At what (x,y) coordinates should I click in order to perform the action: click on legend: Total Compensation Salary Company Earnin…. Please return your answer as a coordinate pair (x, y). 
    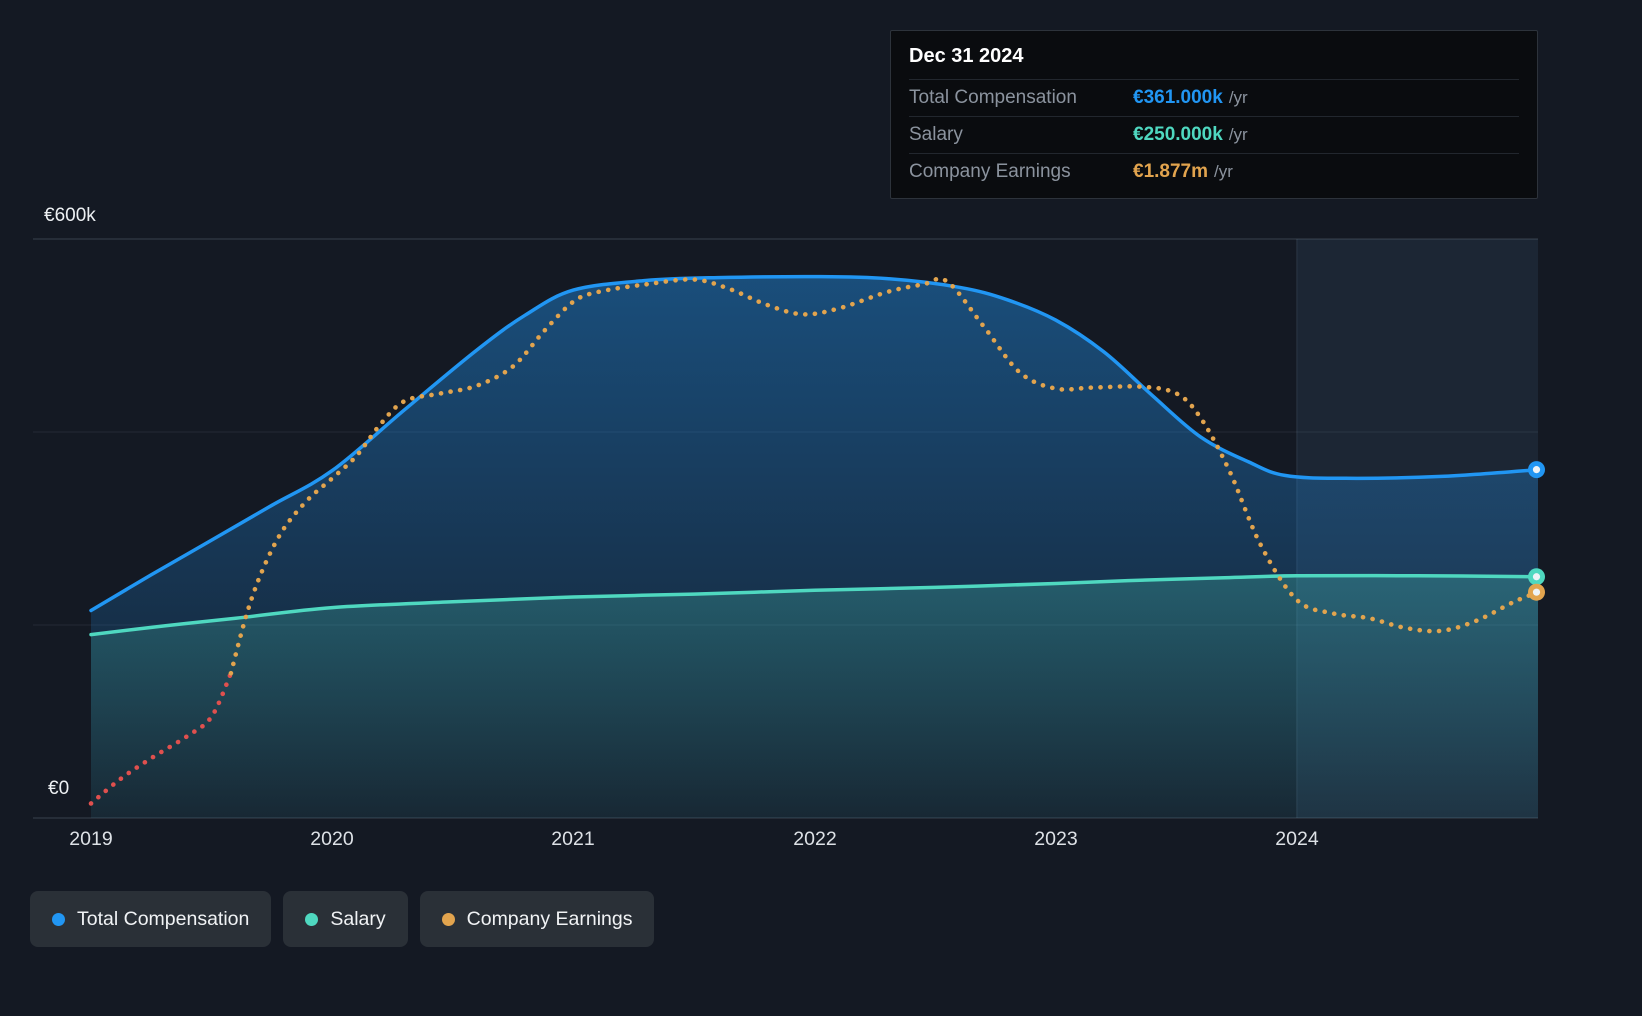
    Looking at the image, I should click on (342, 919).